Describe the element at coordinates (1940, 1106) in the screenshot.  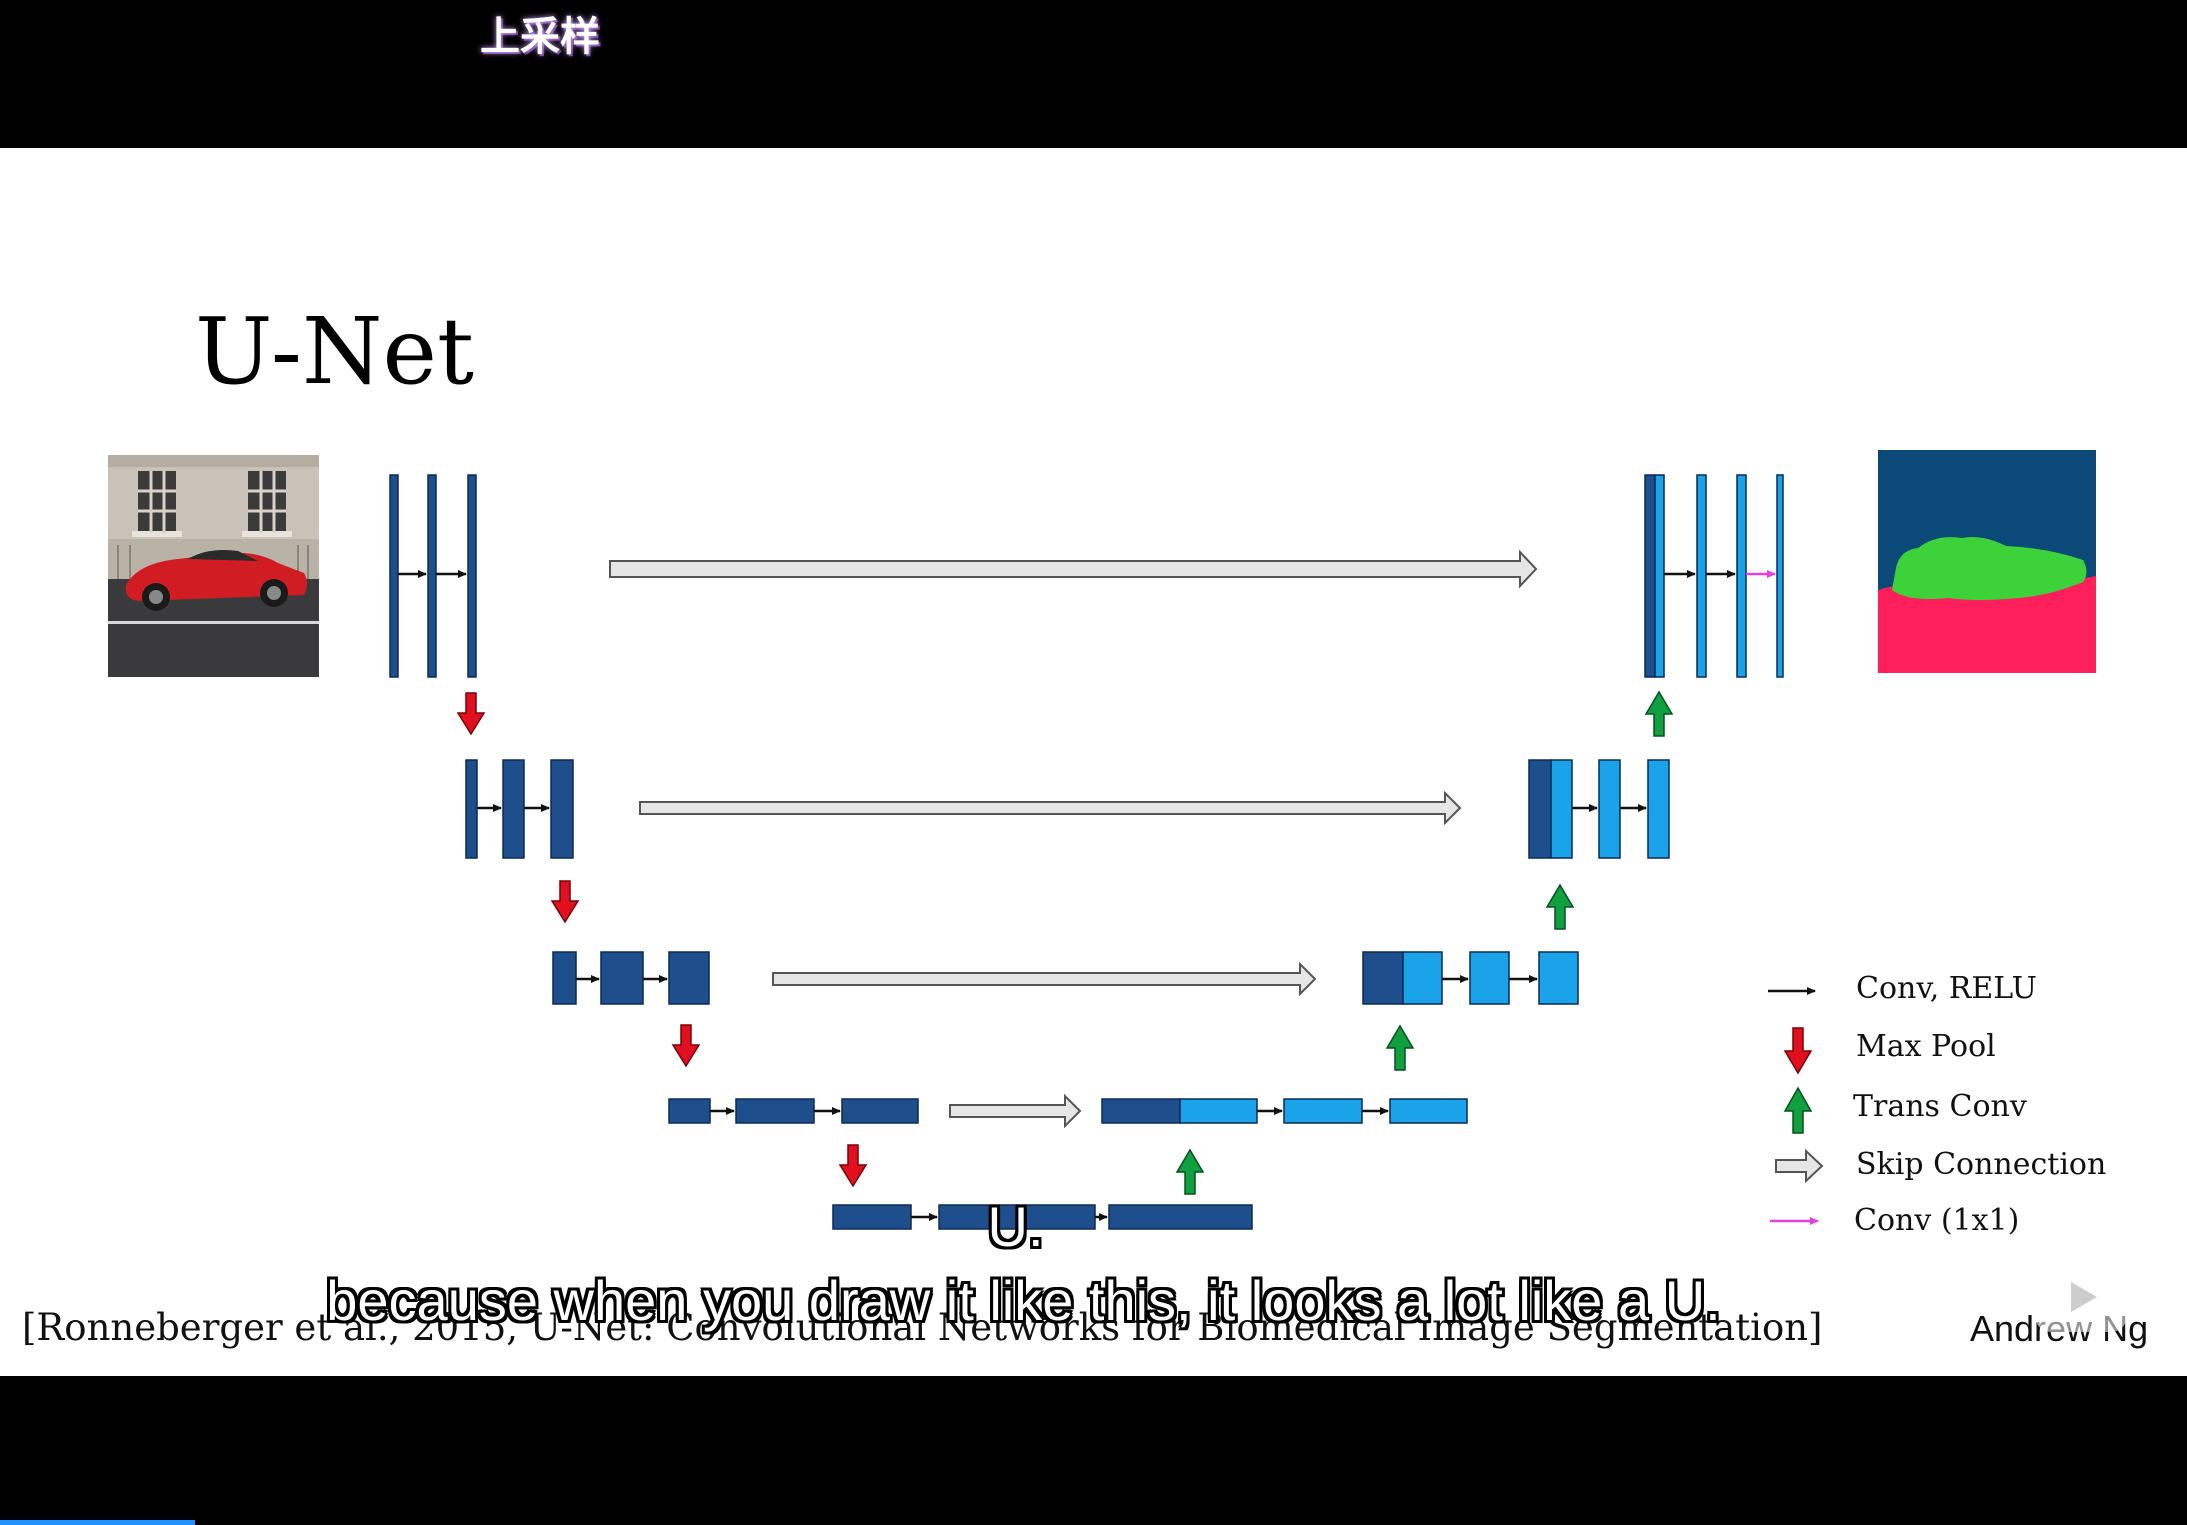
I see `legend-trans-conv: Trans Conv` at that location.